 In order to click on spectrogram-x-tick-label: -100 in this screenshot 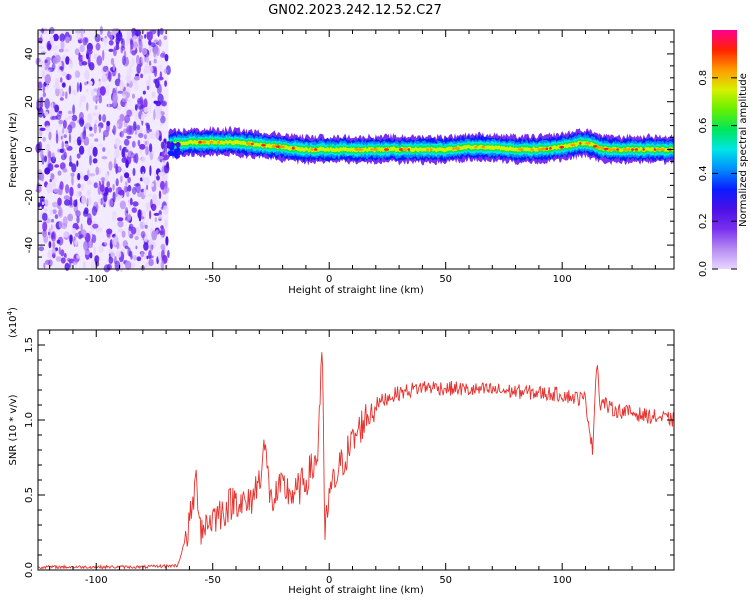, I will do `click(96, 279)`.